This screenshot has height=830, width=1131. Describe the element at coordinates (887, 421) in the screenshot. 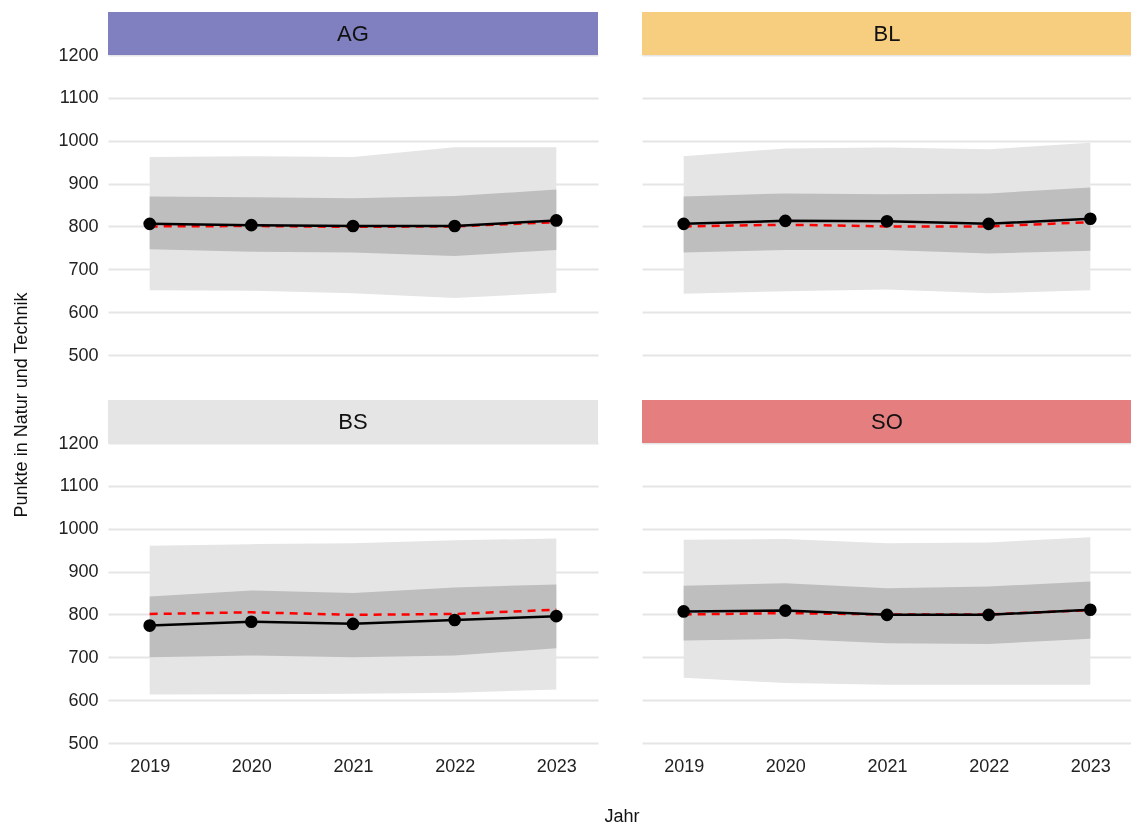

I see `chart-title: SO` at that location.